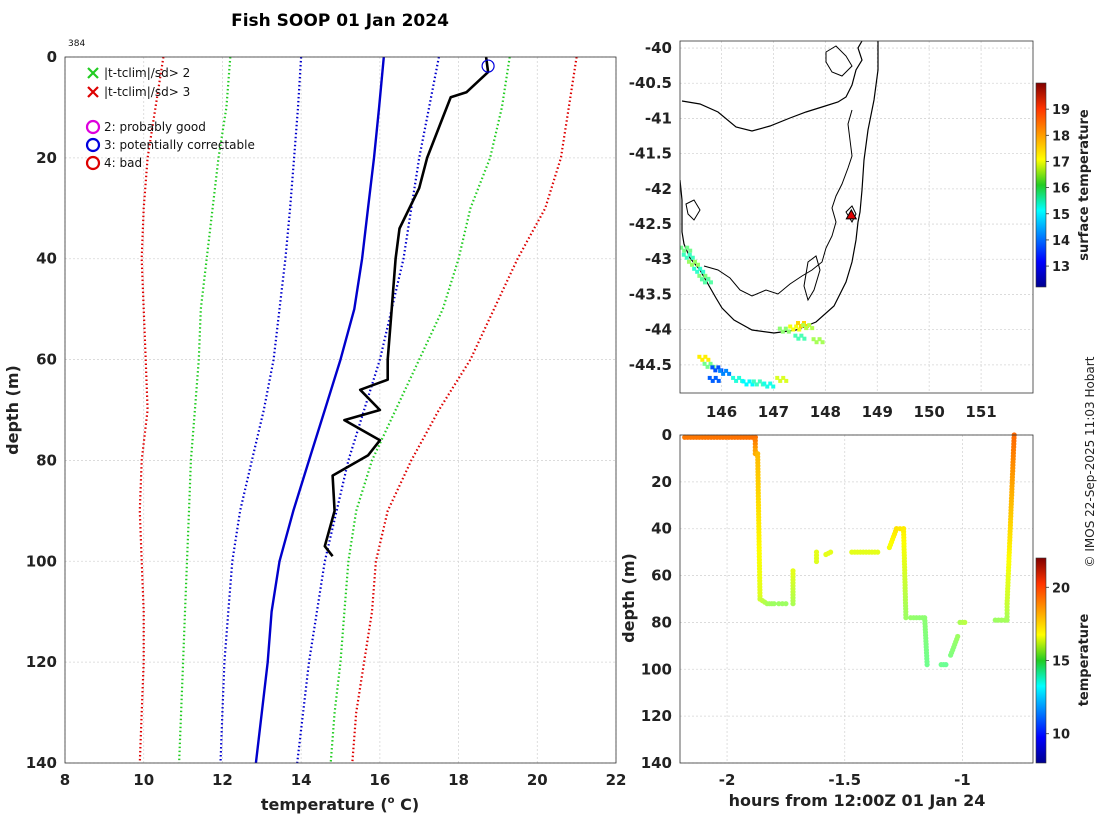  Describe the element at coordinates (661, 482) in the screenshot. I see `ts-ytick-20: 20` at that location.